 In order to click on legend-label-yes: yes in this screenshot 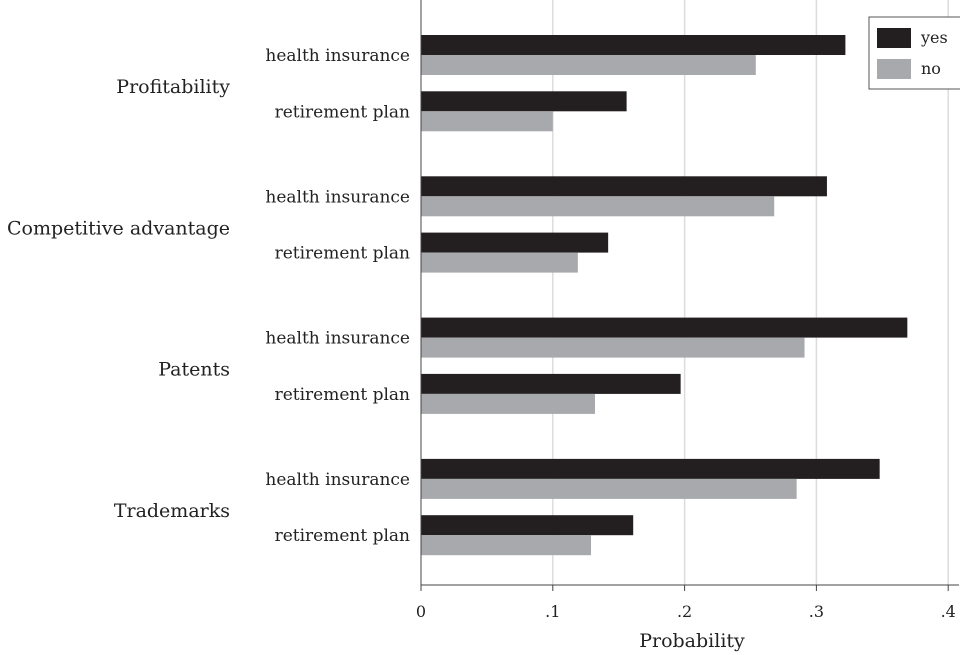, I will do `click(934, 37)`.